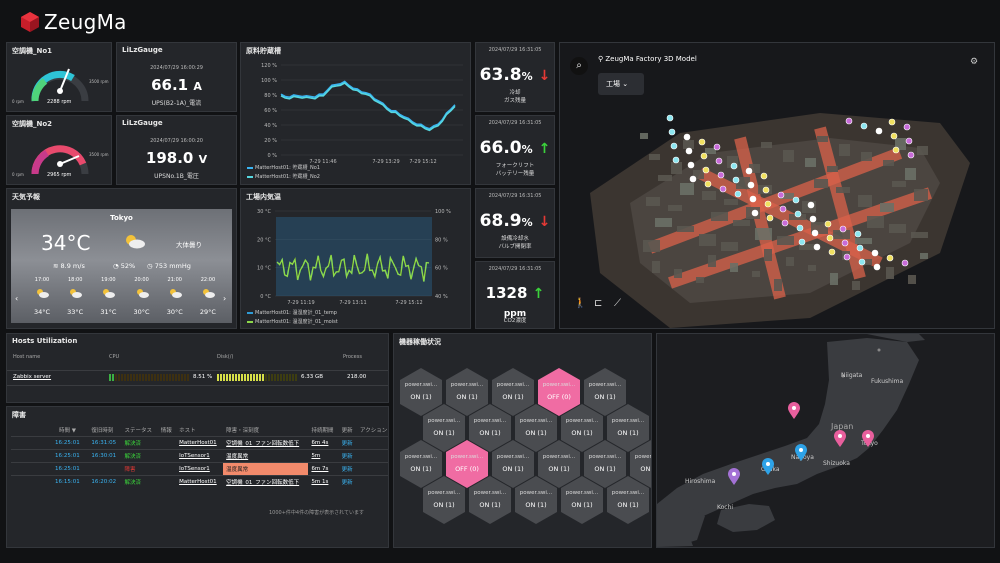  I want to click on prev-hour-button: ‹, so click(17, 298).